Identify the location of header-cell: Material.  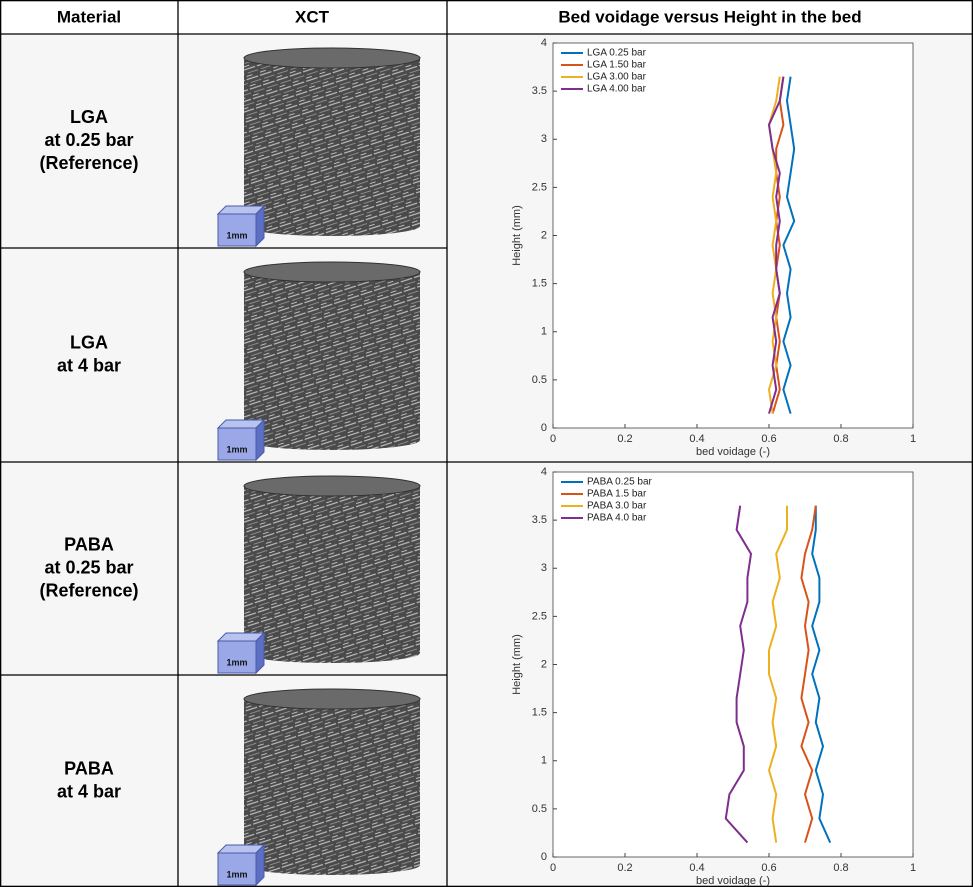
(89, 16).